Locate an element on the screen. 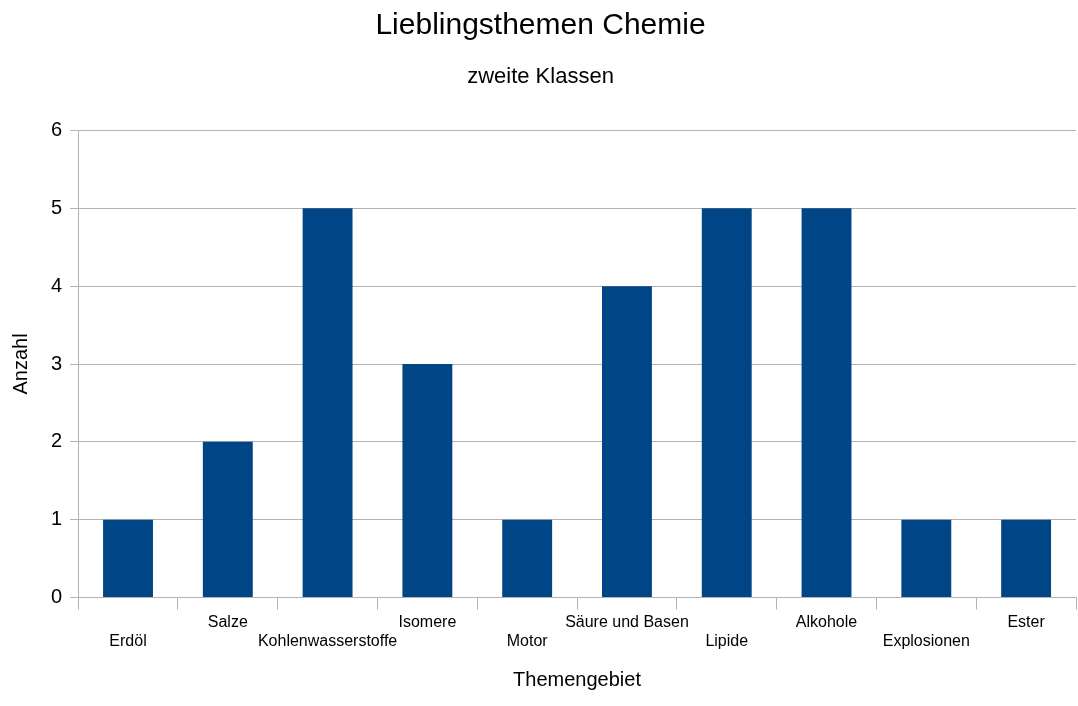 This screenshot has width=1078, height=706. y-tick-label: 3 is located at coordinates (57, 362).